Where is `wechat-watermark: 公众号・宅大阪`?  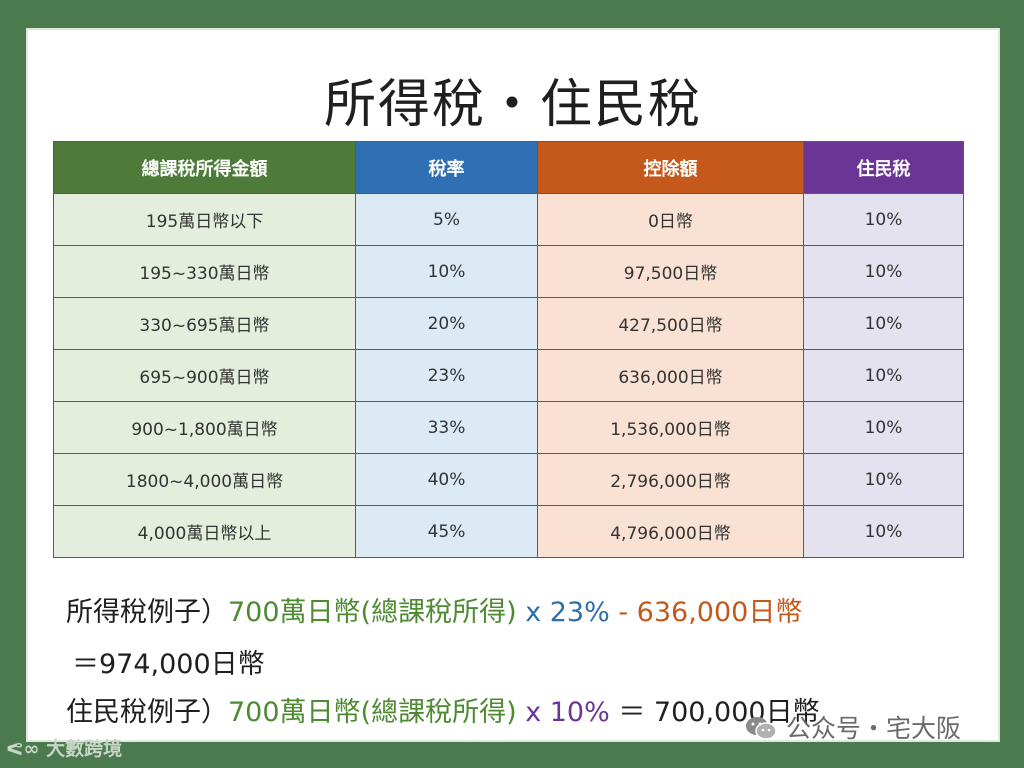 wechat-watermark: 公众号・宅大阪 is located at coordinates (852, 727).